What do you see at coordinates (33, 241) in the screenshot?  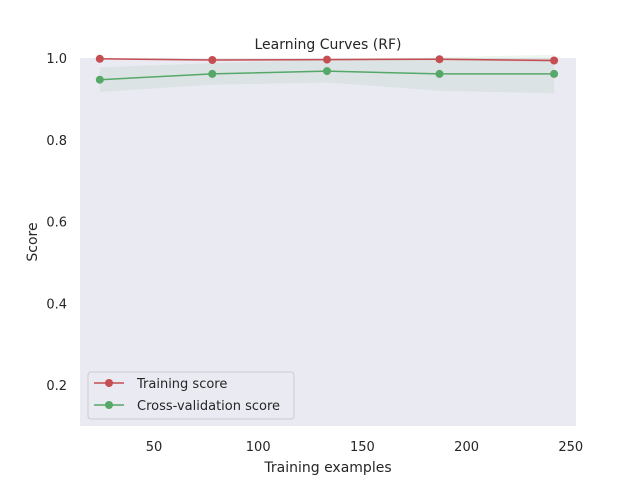 I see `y-axis-label: Score` at bounding box center [33, 241].